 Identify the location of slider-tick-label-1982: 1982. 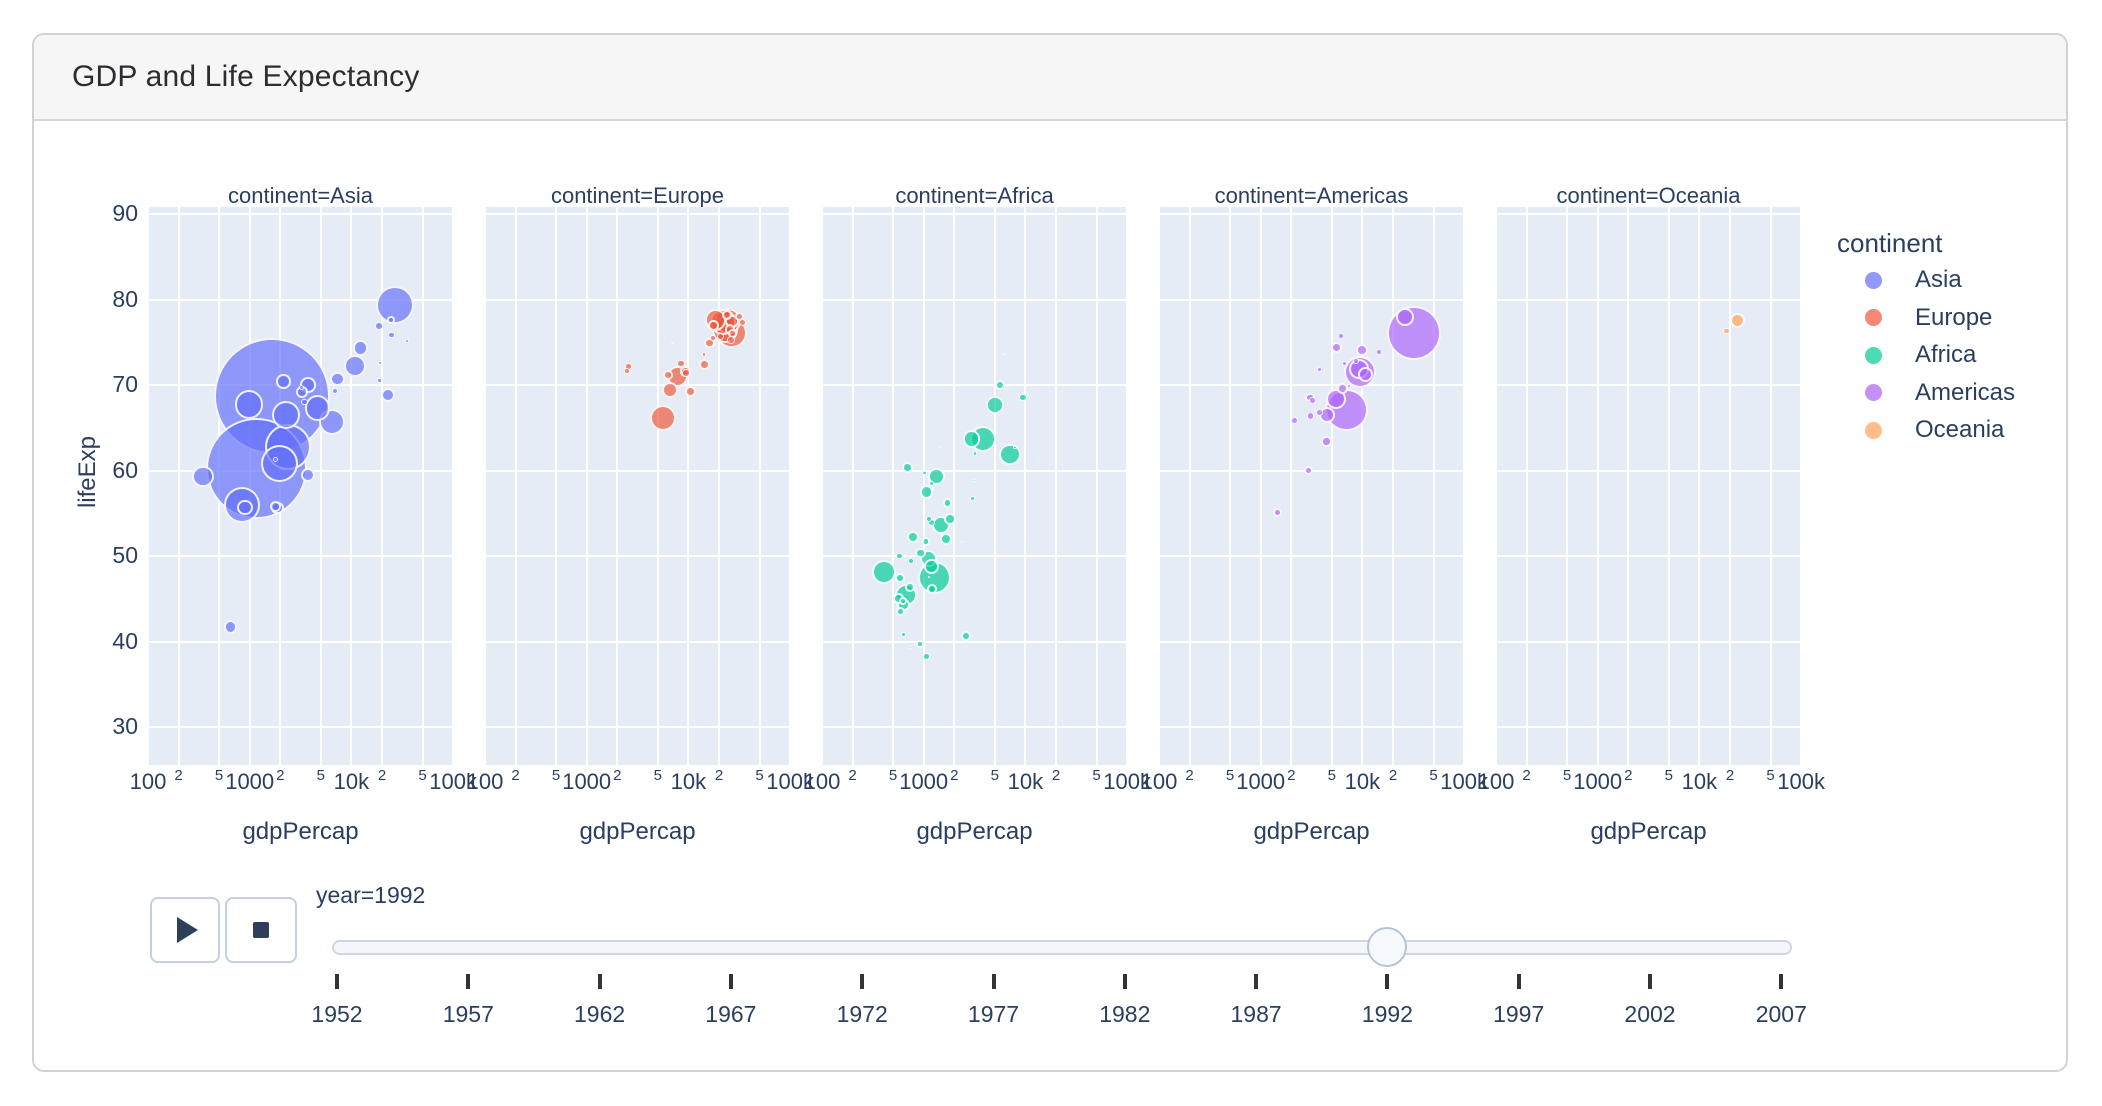
(1125, 1014).